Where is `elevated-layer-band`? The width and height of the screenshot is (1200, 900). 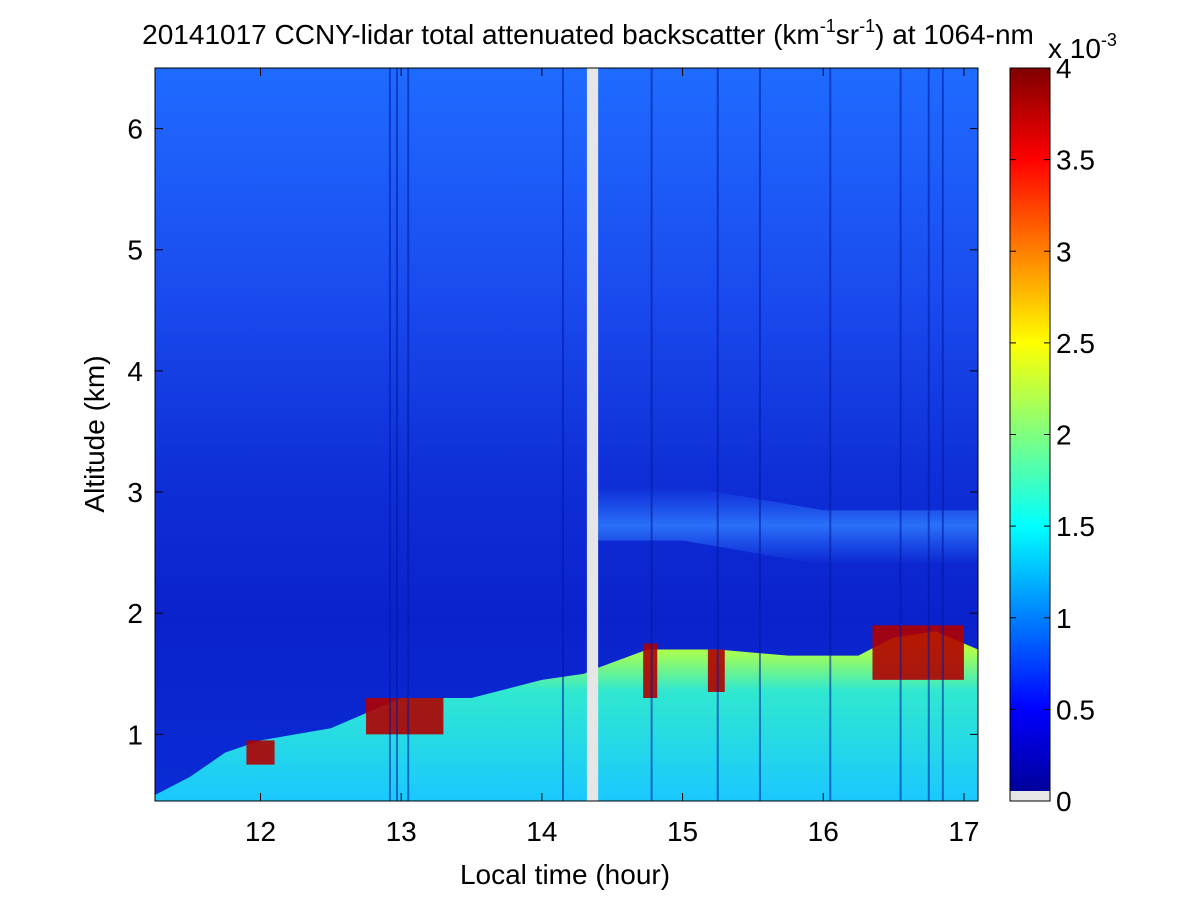 elevated-layer-band is located at coordinates (788, 525).